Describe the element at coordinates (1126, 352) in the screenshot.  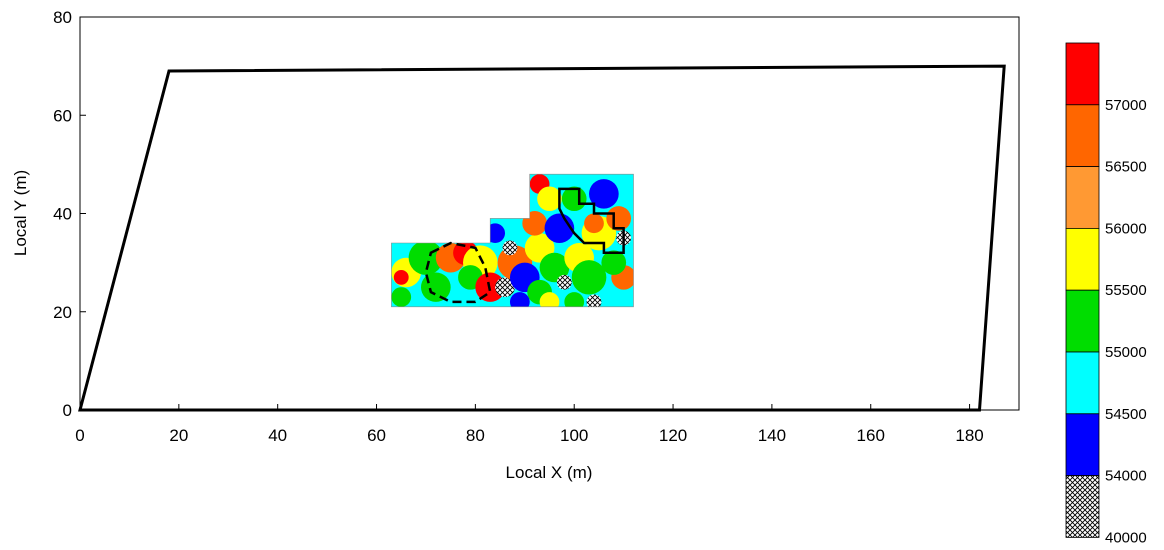
I see `colorbar-label: 55000` at that location.